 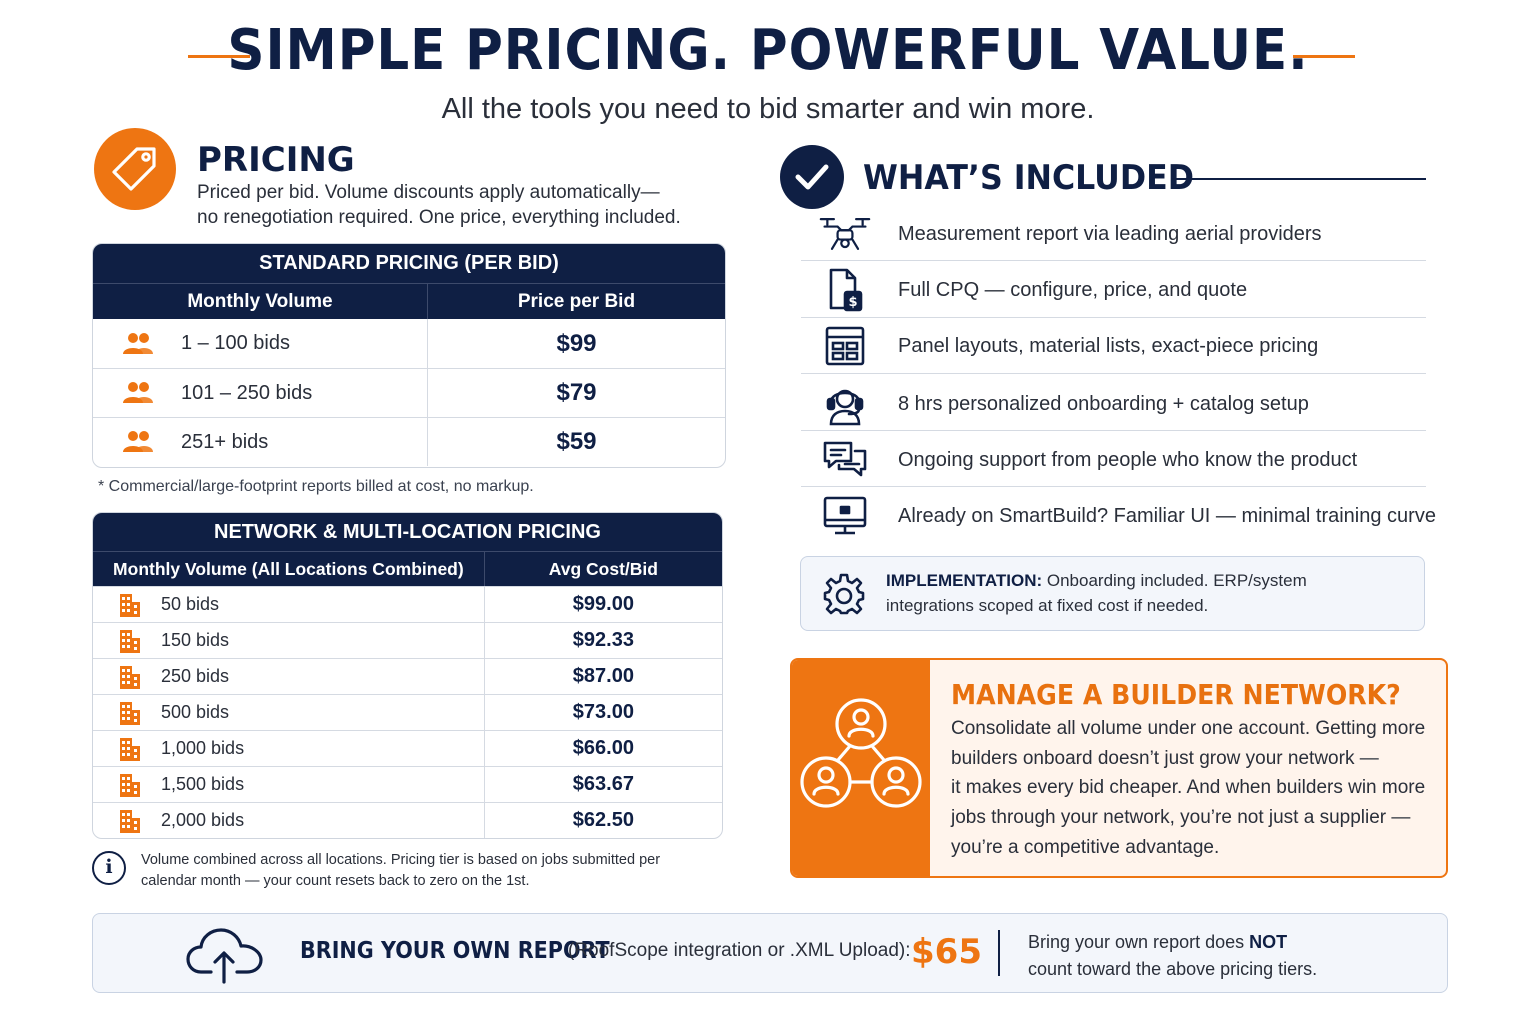 What do you see at coordinates (845, 290) in the screenshot?
I see `document-dollar-icon: $` at bounding box center [845, 290].